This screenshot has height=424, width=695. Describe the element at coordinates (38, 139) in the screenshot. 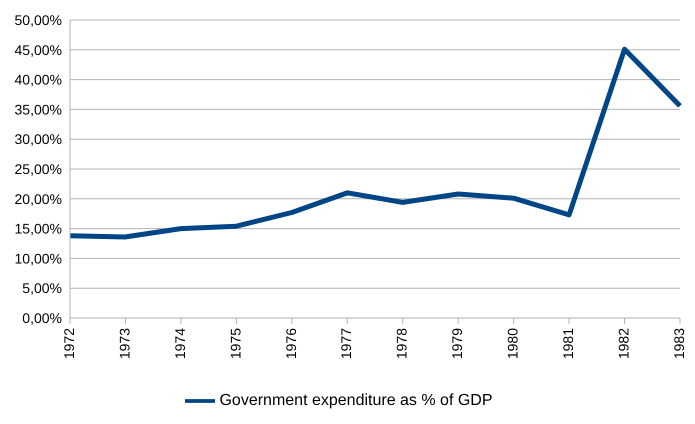

I see `y-tick-label: 30,00%` at that location.